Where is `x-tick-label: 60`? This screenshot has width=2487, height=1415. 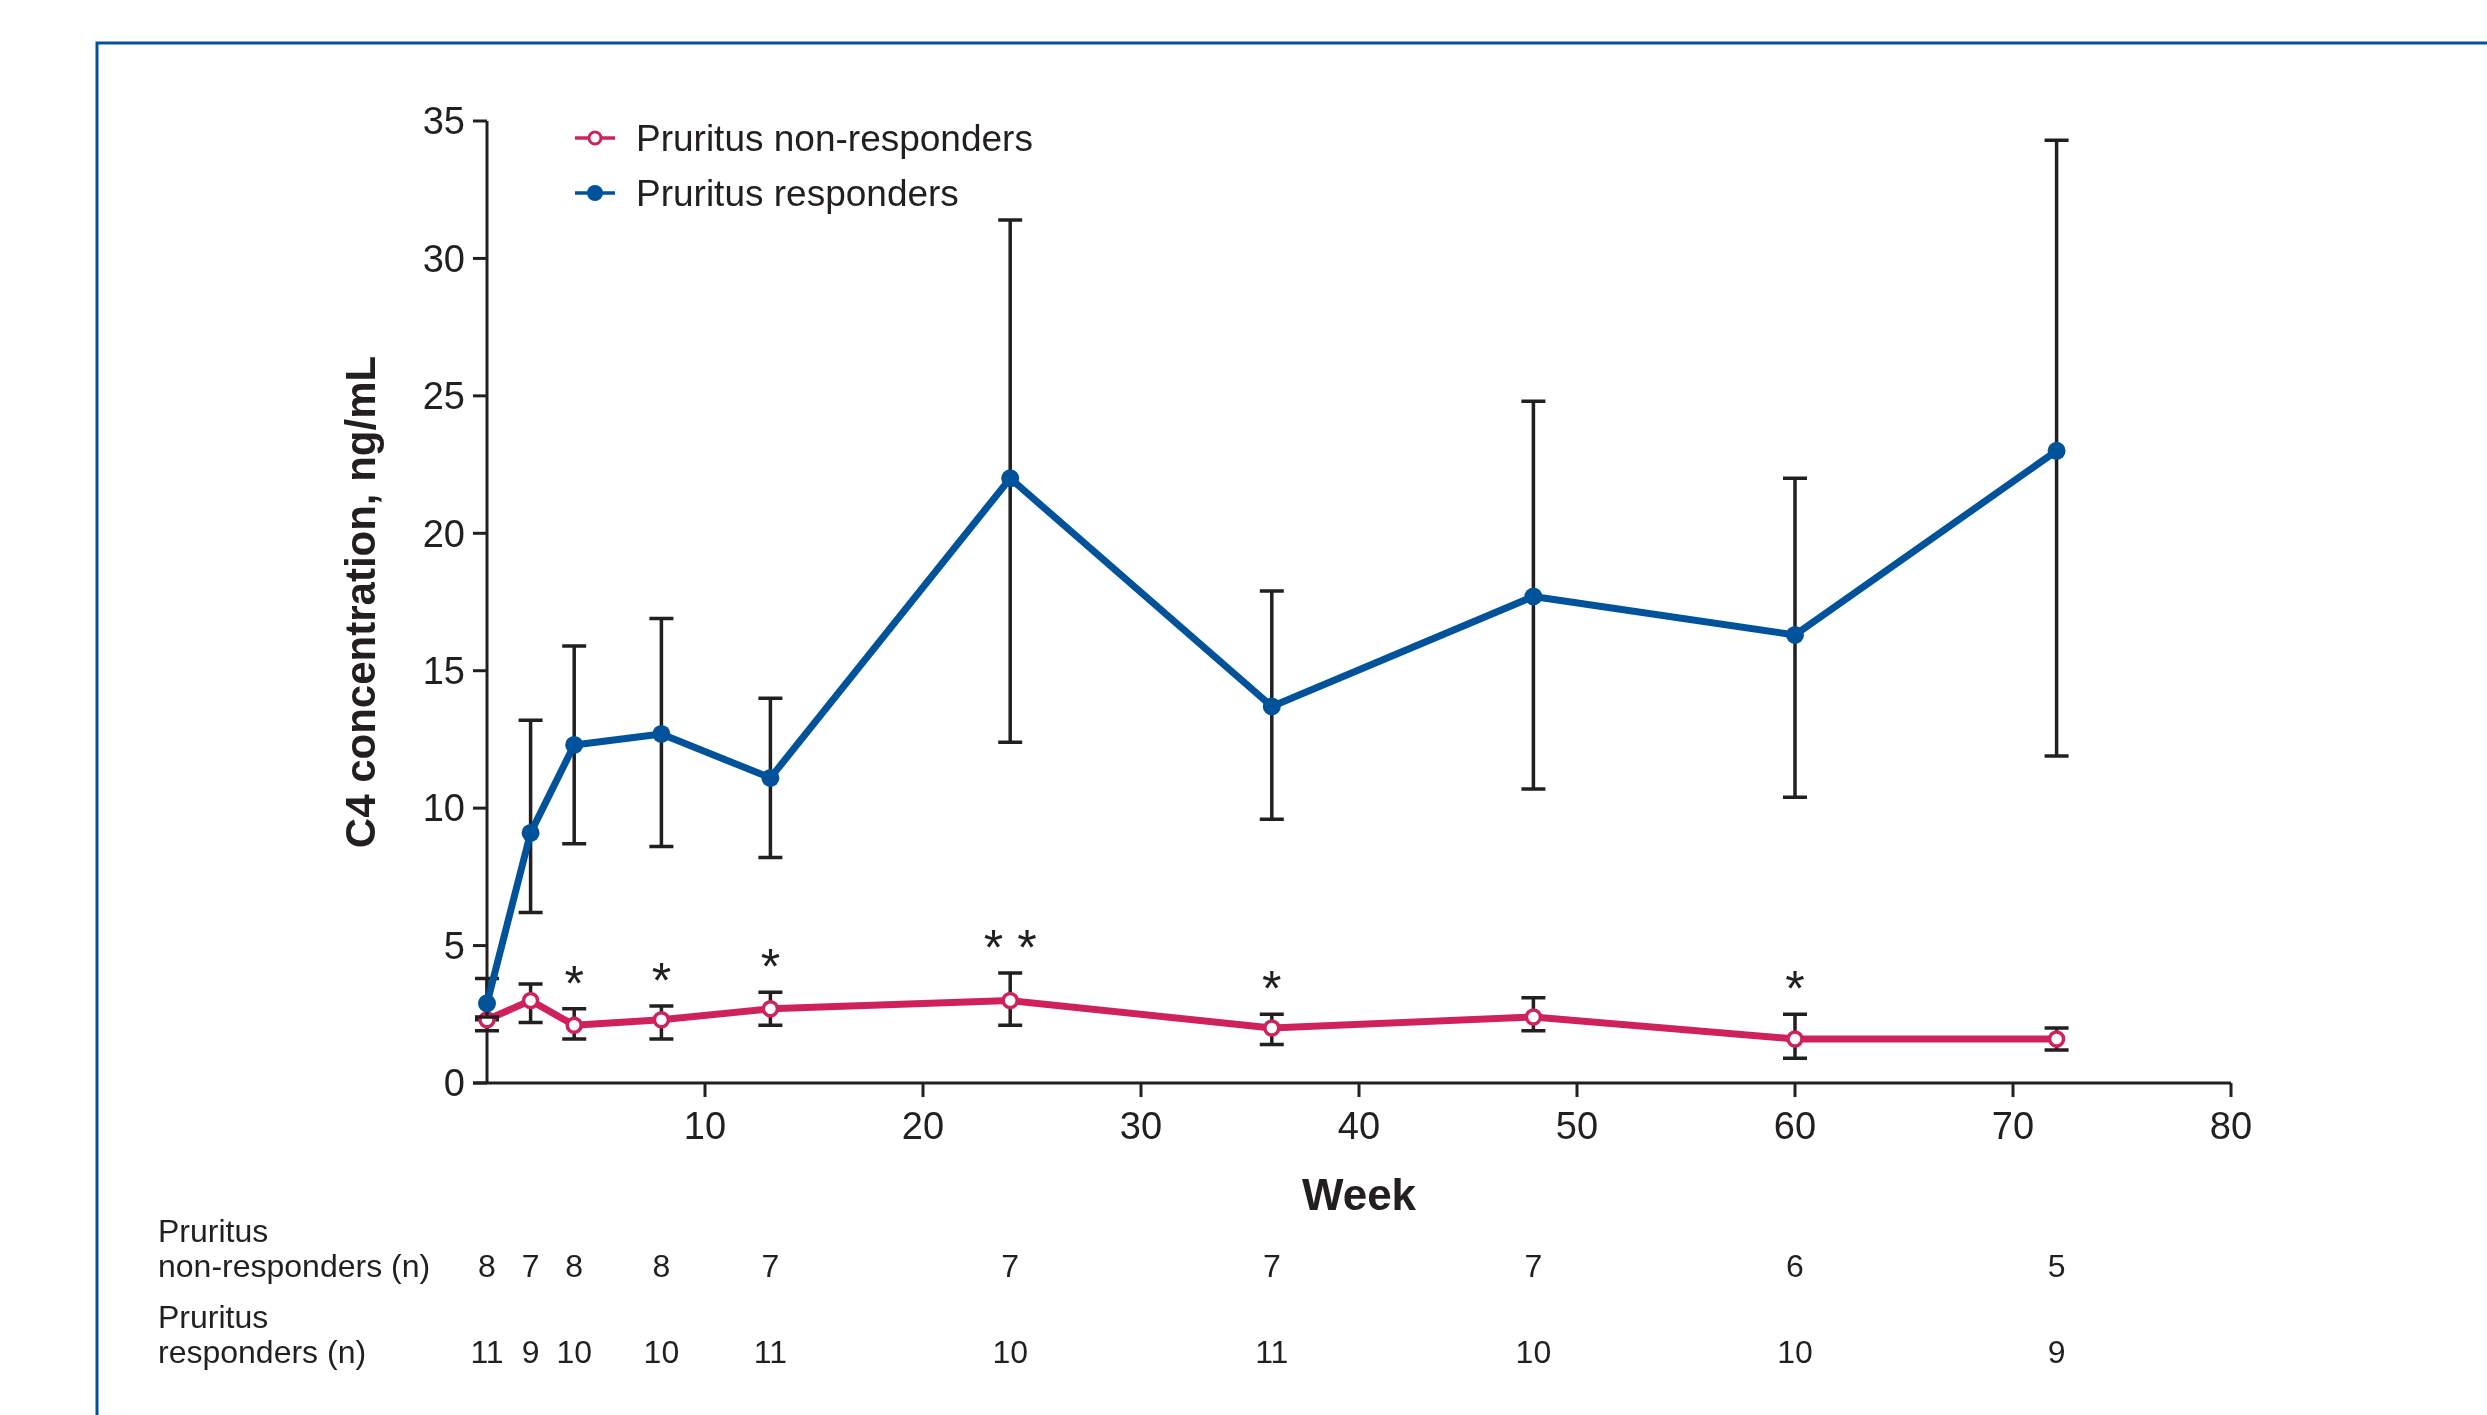
x-tick-label: 60 is located at coordinates (1795, 1126).